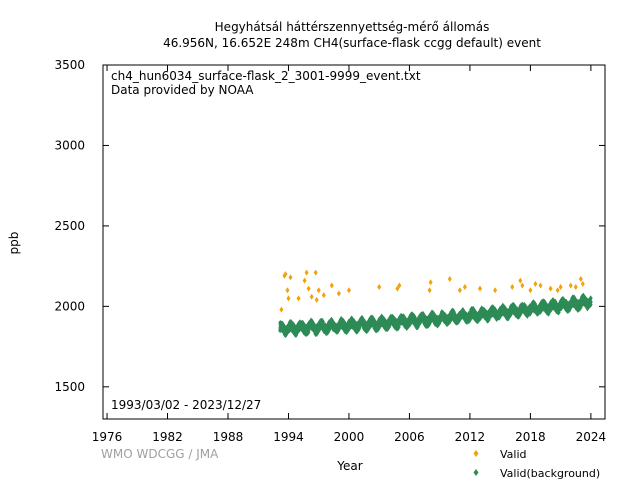 Image resolution: width=640 pixels, height=480 pixels. Describe the element at coordinates (160, 454) in the screenshot. I see `credit-label: WMO WDCGG / JMA` at that location.